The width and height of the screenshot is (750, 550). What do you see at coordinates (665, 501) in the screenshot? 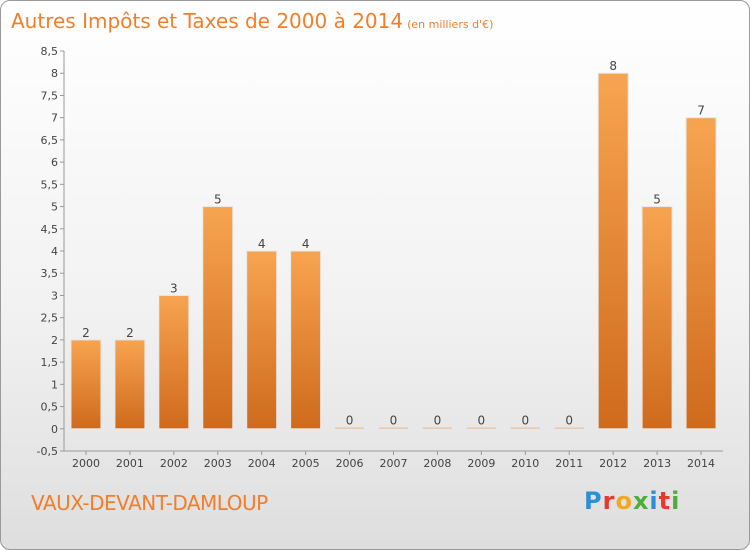
I see `logo-letter: t` at bounding box center [665, 501].